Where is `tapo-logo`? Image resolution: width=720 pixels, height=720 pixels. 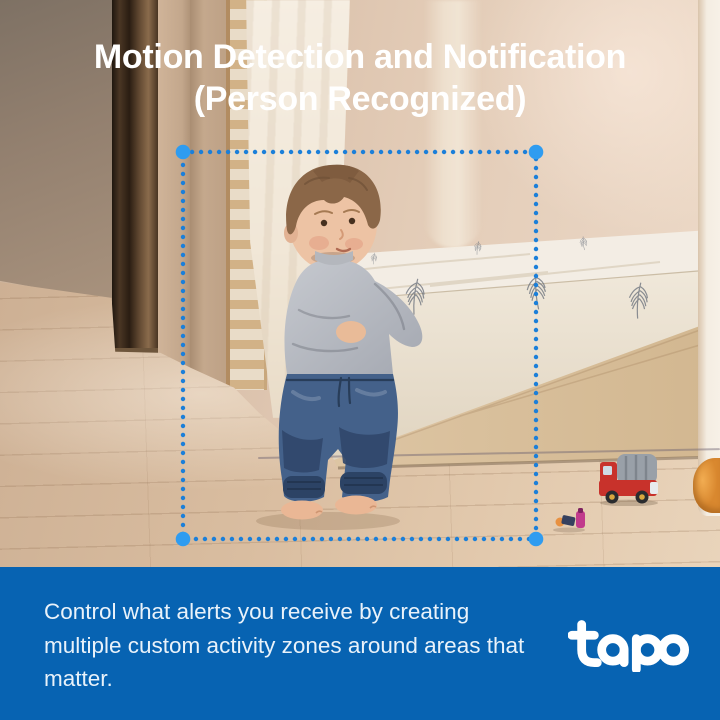
tapo-logo is located at coordinates (629, 646).